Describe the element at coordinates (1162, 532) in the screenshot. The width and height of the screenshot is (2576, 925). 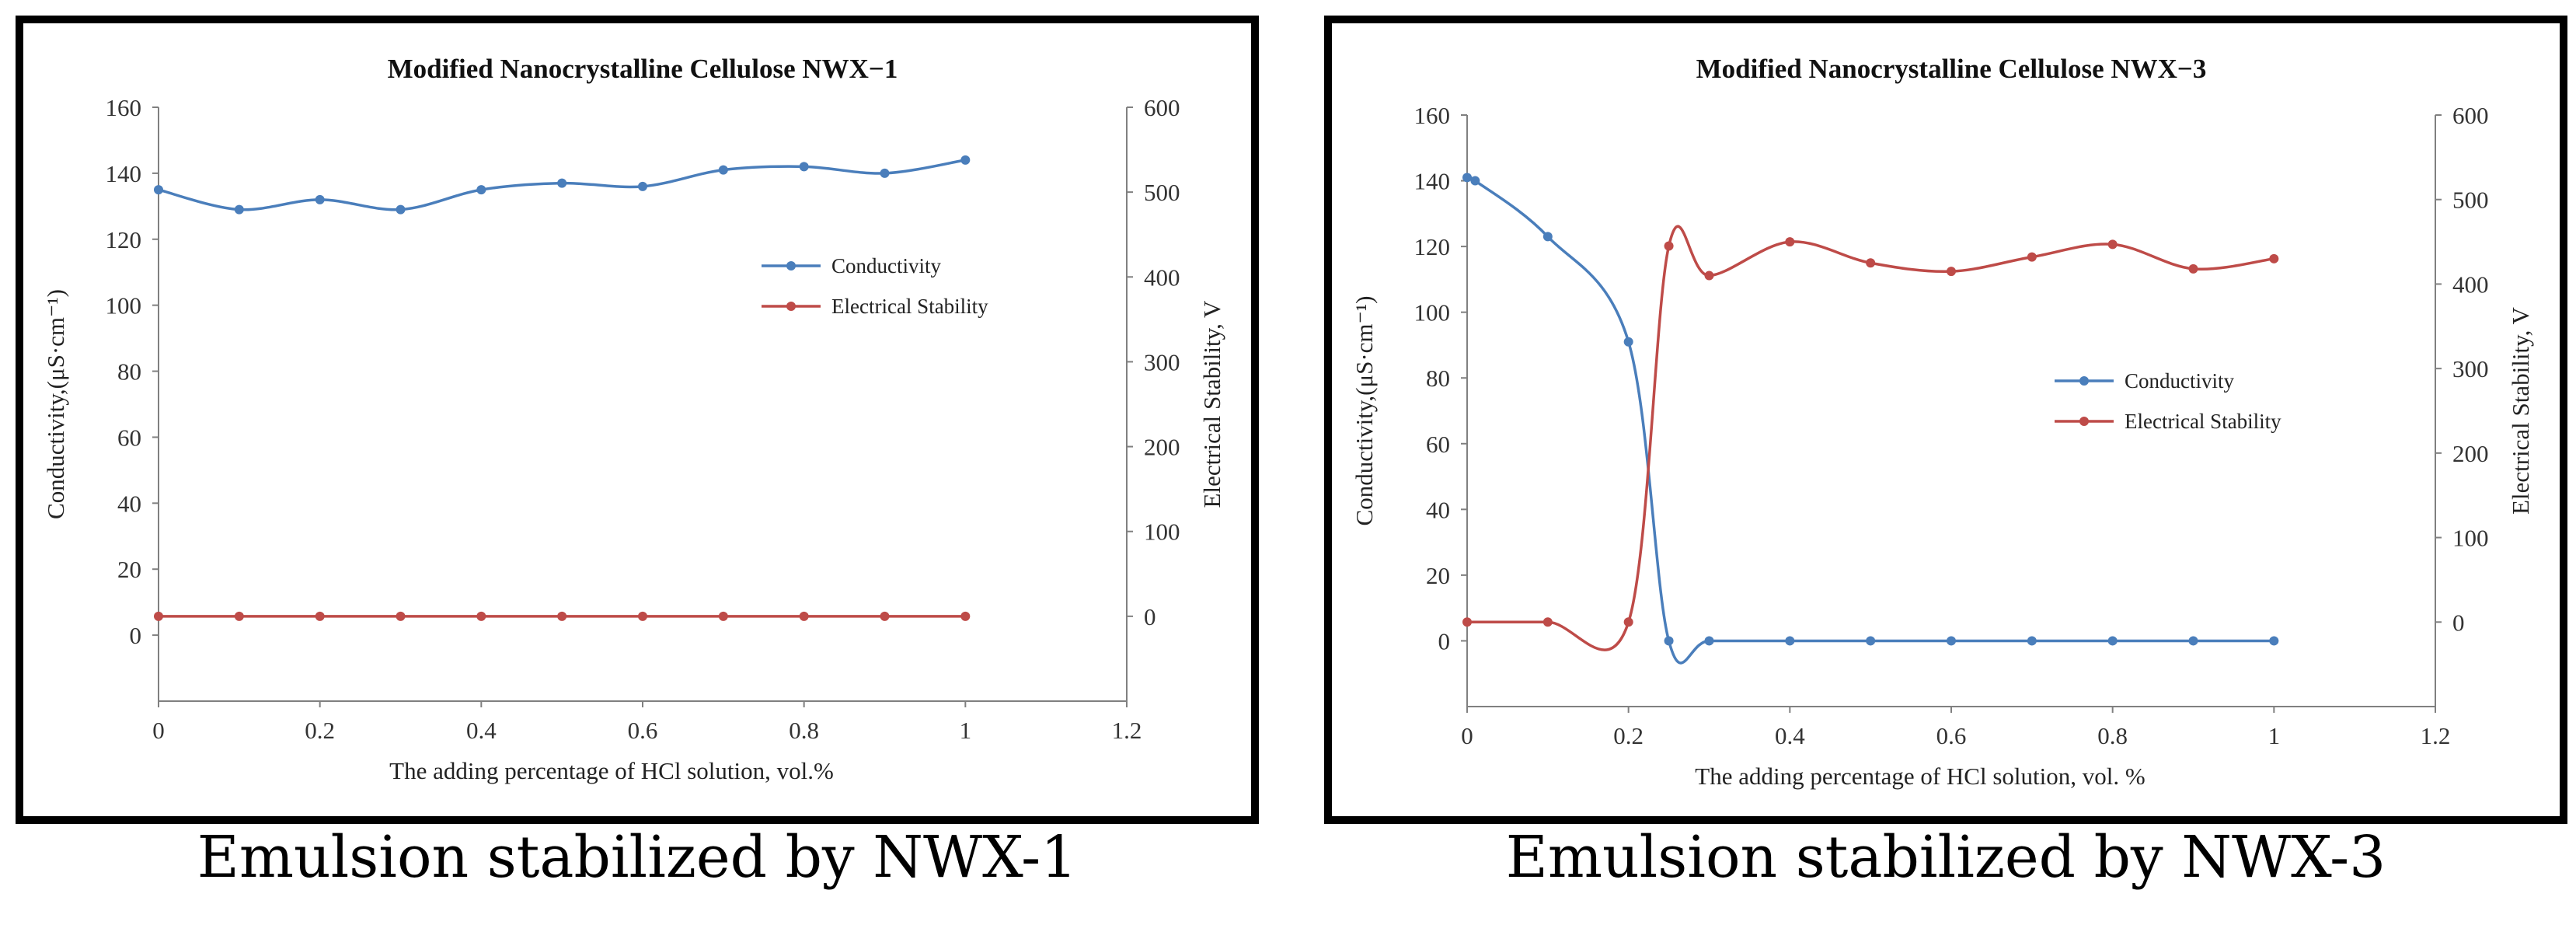
I see `y2-tick-label: 100` at that location.